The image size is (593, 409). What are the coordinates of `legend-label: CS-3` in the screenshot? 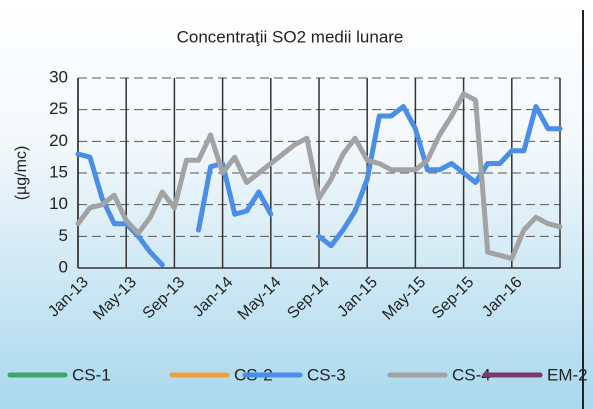 It's located at (326, 374).